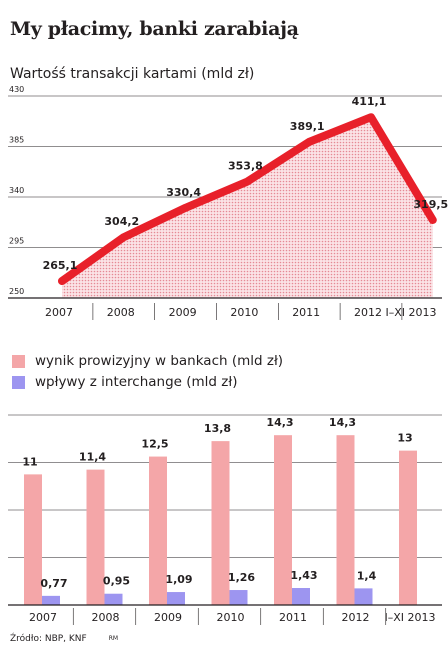 Image resolution: width=448 pixels, height=646 pixels. What do you see at coordinates (368, 312) in the screenshot?
I see `line-x-tick-label: 2012` at bounding box center [368, 312].